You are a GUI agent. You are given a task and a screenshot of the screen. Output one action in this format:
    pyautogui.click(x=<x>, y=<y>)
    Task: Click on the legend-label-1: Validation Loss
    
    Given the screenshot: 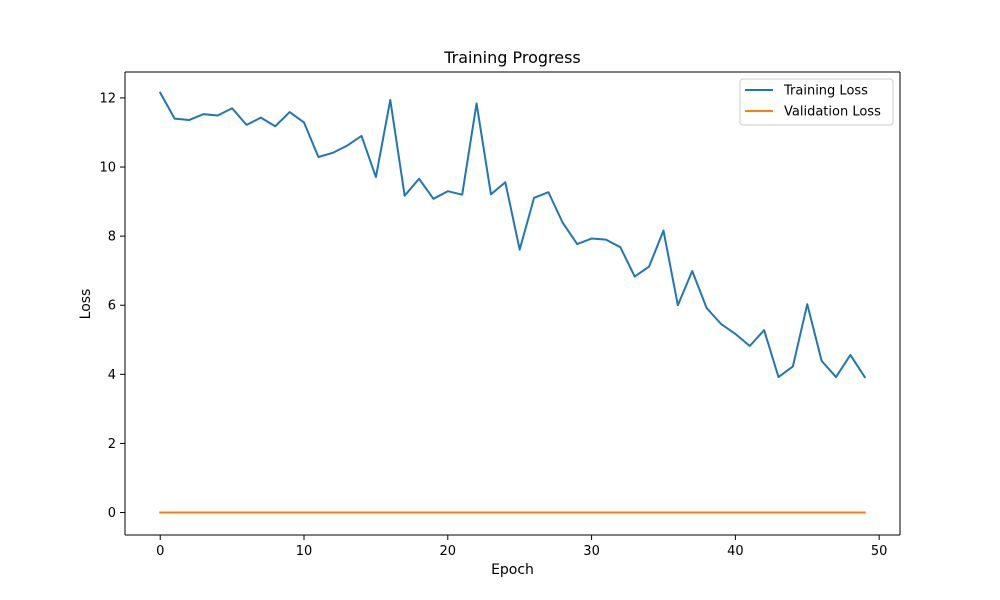 What is the action you would take?
    pyautogui.click(x=832, y=112)
    